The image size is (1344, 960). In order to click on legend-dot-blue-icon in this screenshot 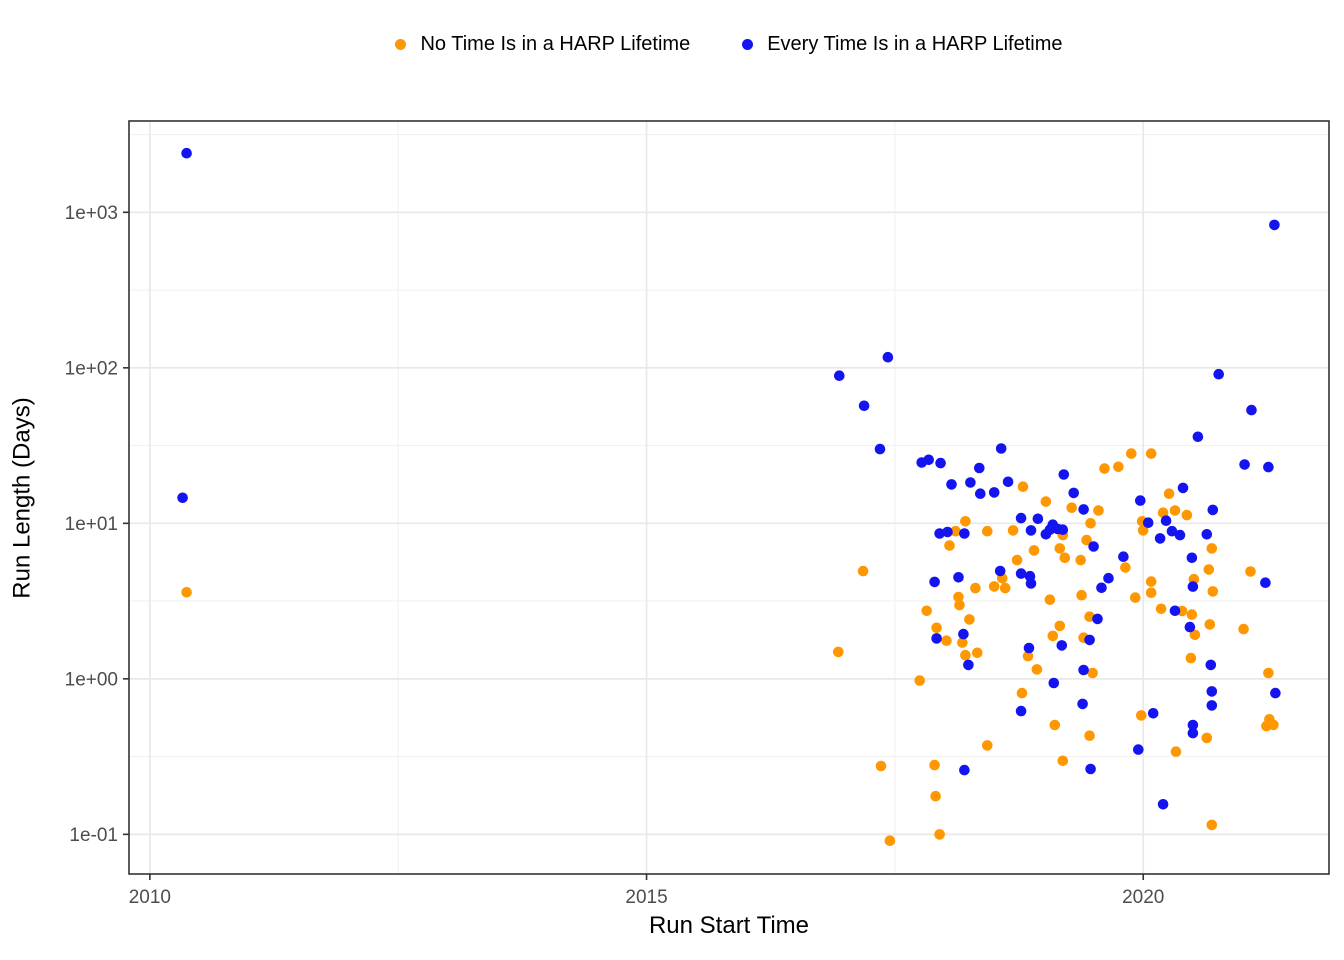, I will do `click(748, 44)`.